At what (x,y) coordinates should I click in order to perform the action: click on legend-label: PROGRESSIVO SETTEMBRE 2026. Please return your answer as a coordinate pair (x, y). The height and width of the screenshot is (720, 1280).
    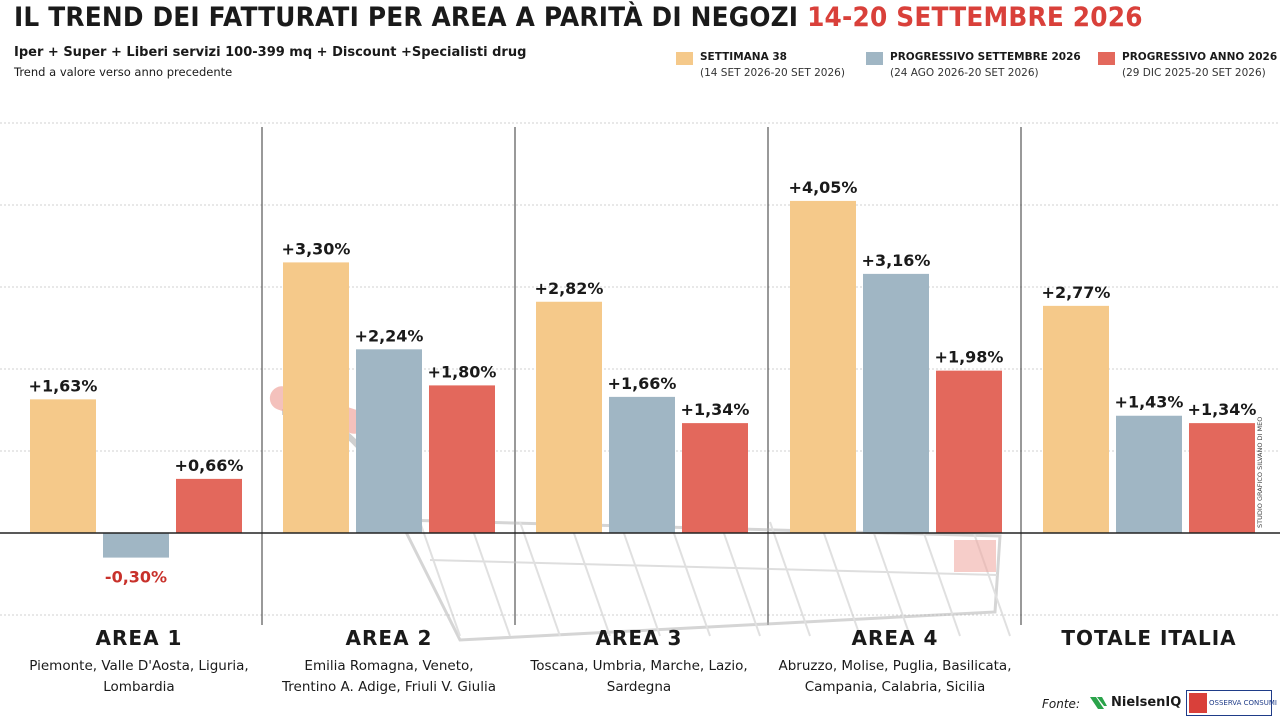
    Looking at the image, I should click on (985, 57).